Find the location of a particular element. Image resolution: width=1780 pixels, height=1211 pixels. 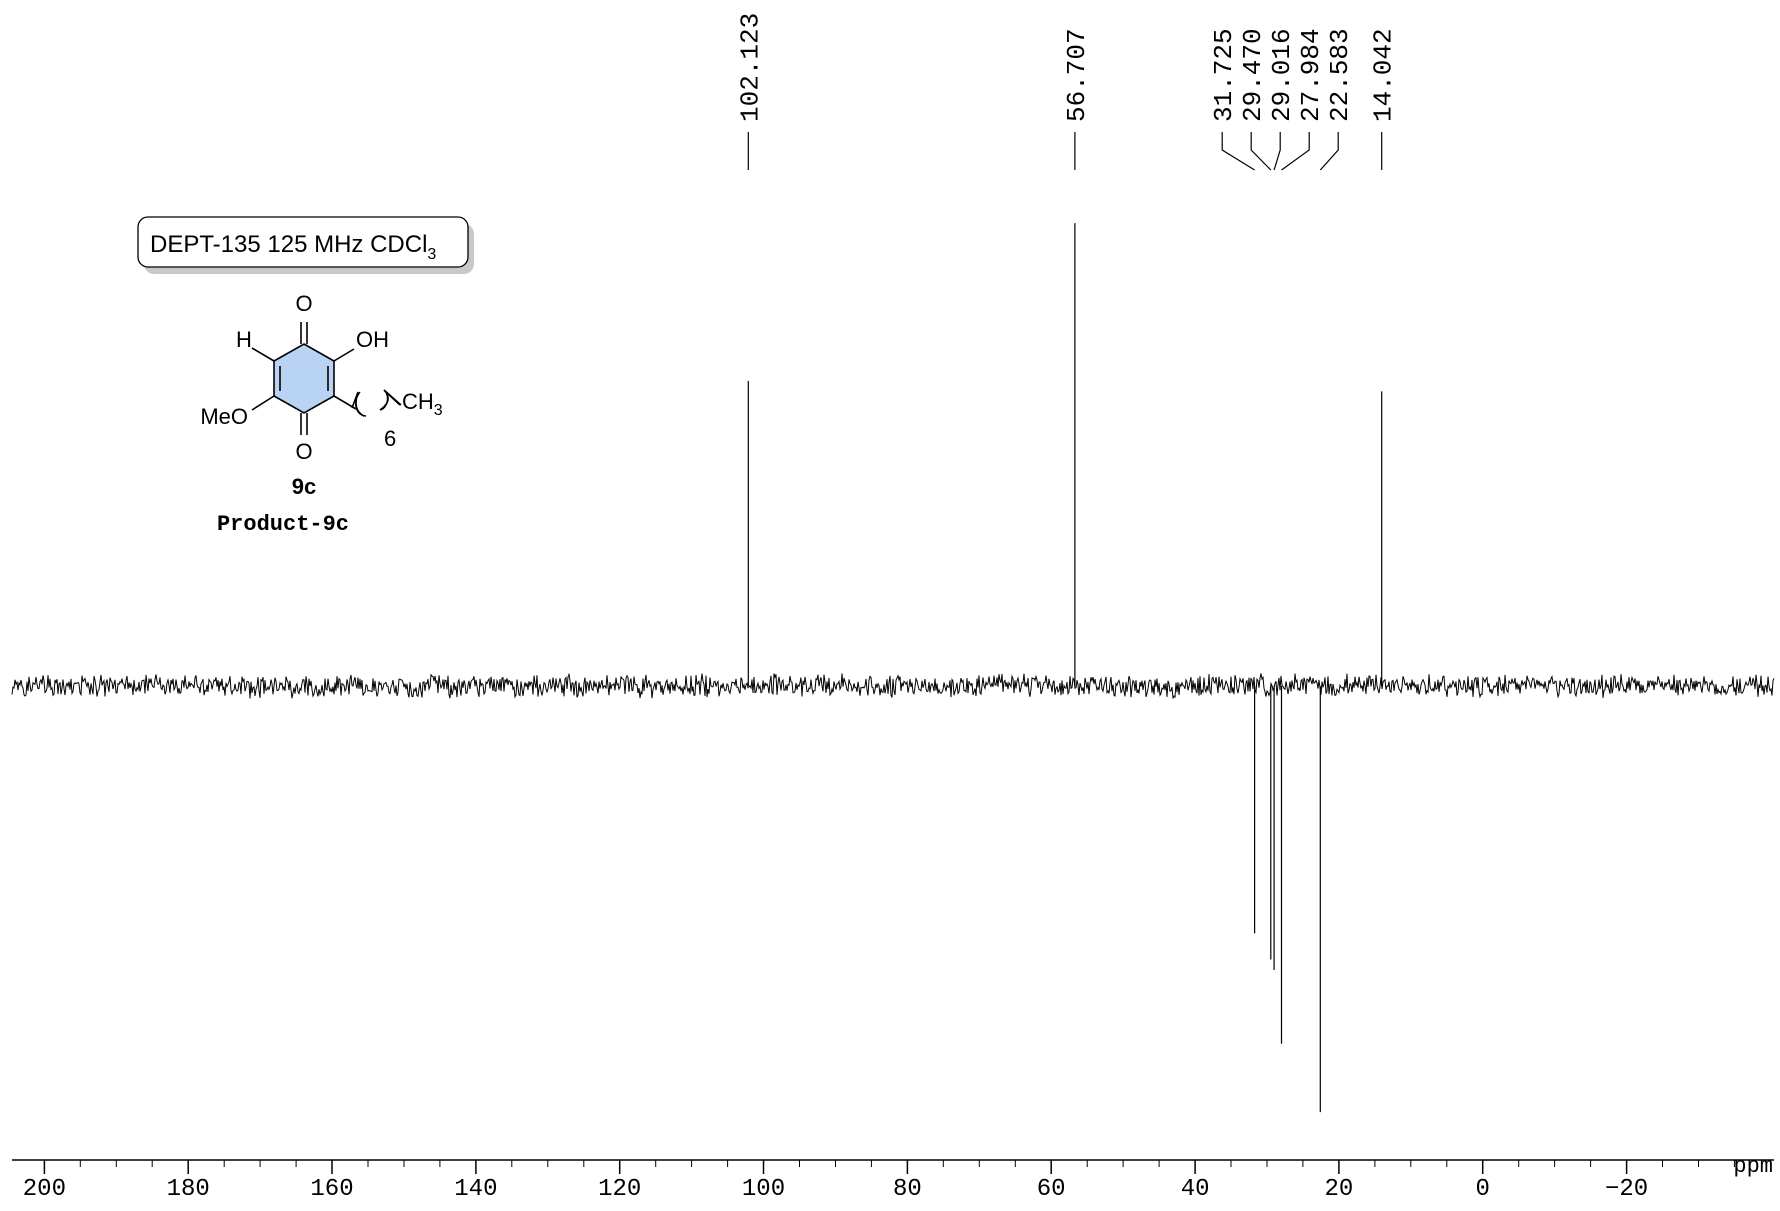

spectrum-baseline-noise is located at coordinates (893, 685).